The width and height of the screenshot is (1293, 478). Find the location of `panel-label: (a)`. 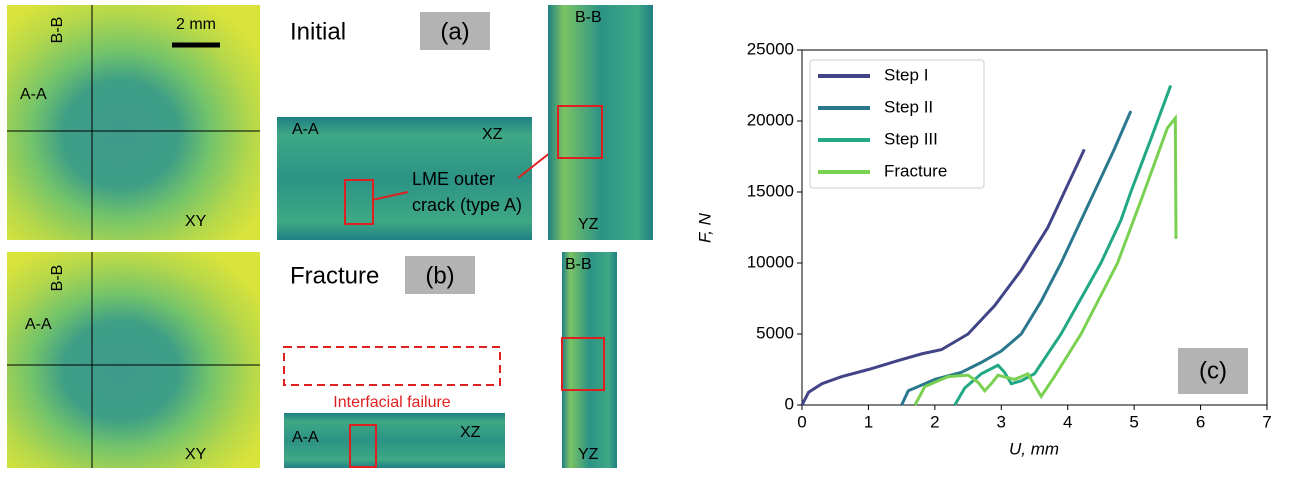

panel-label: (a) is located at coordinates (454, 31).